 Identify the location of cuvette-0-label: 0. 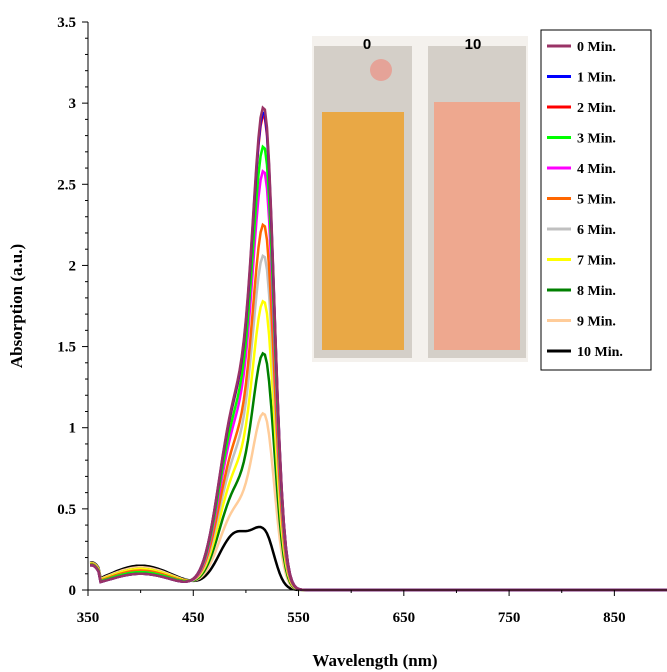
(367, 44).